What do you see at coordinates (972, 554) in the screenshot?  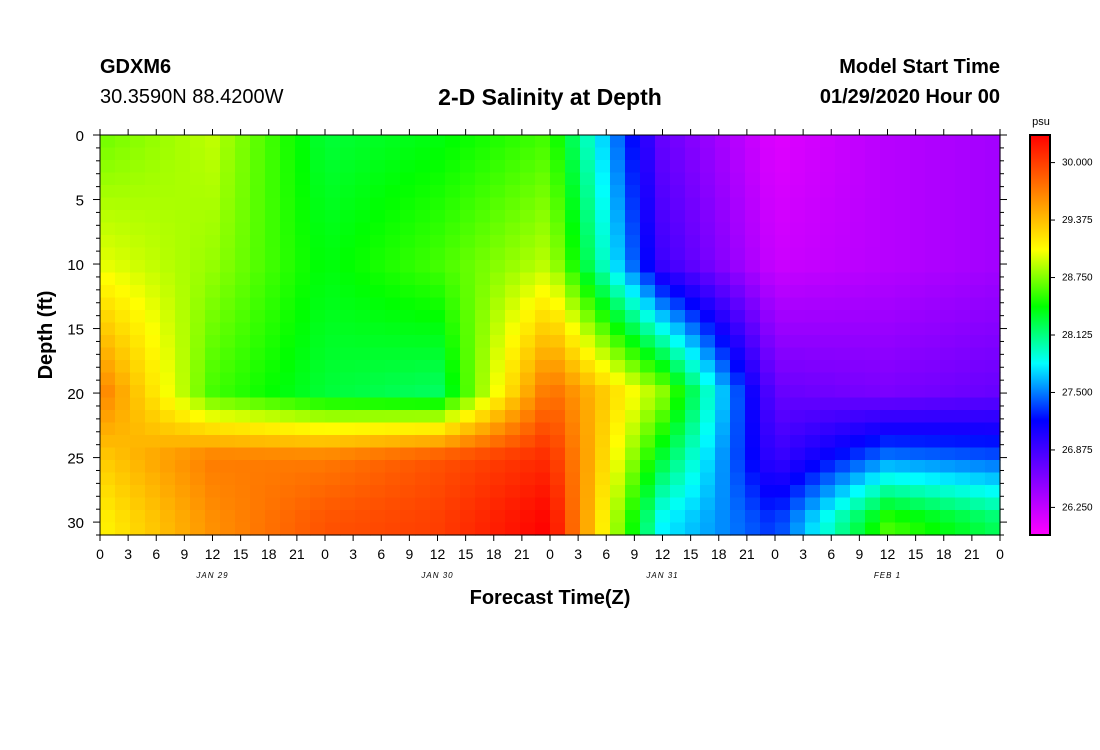 I see `x-tick-label: 21` at bounding box center [972, 554].